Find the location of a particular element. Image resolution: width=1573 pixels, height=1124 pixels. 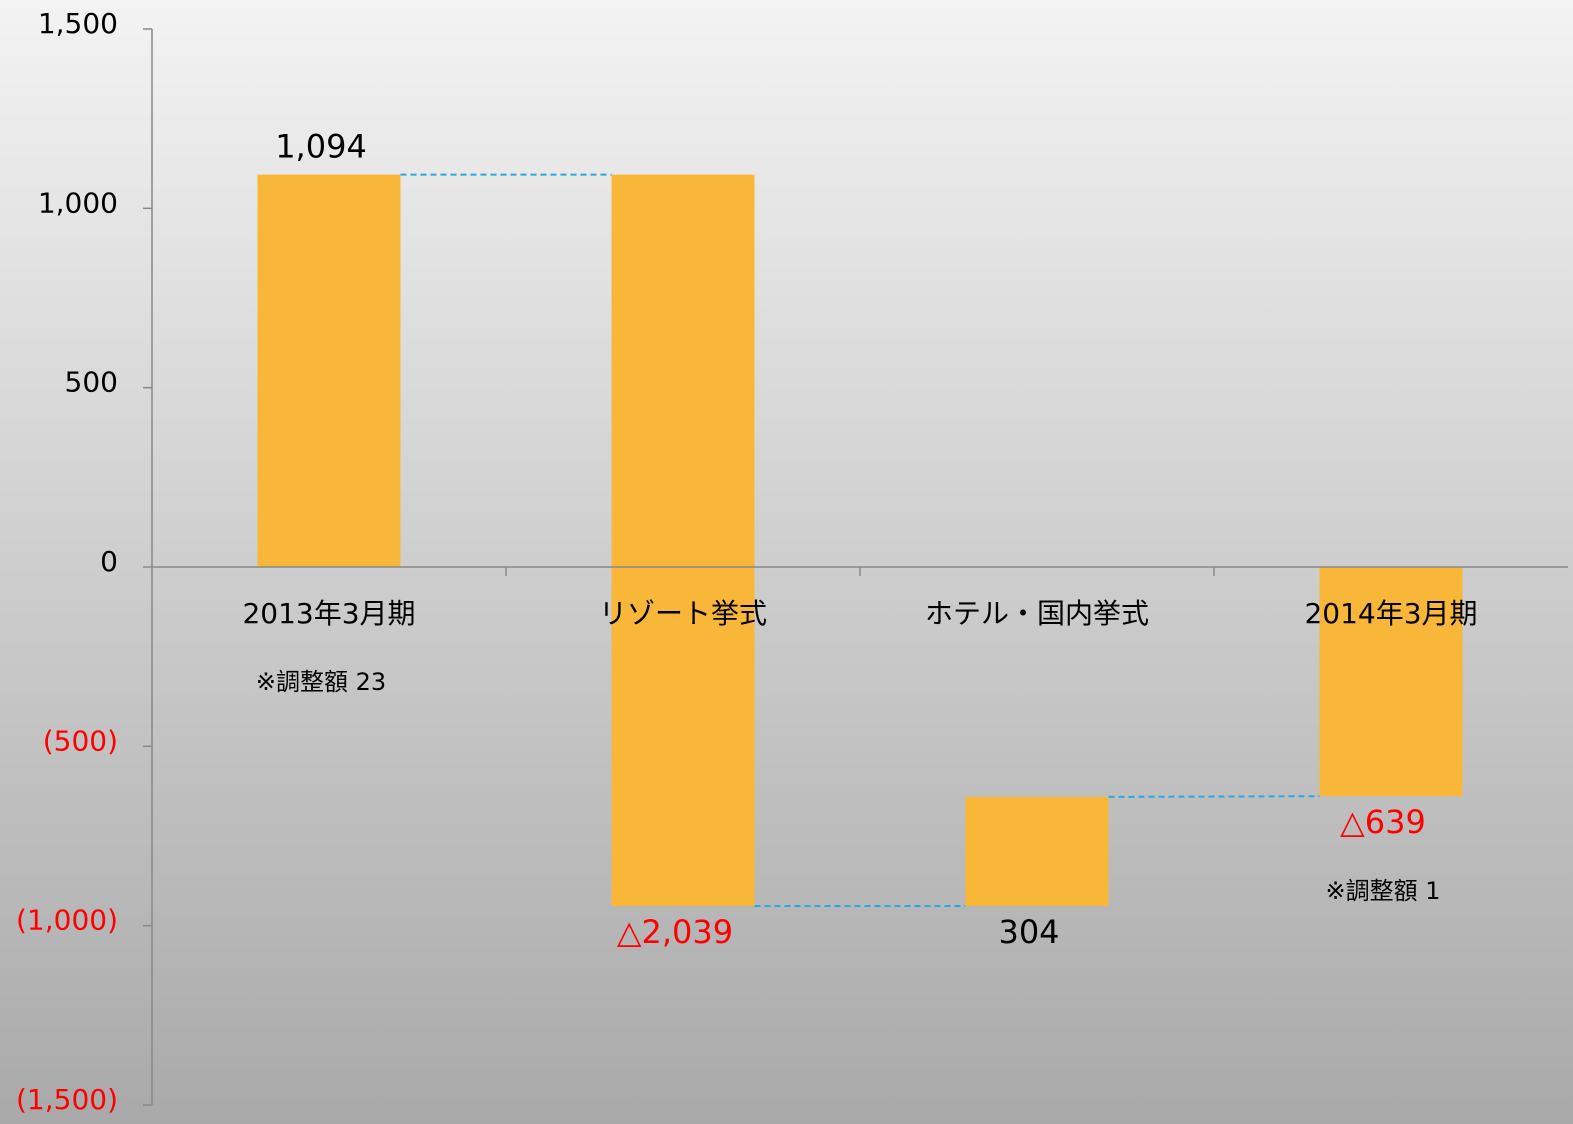

y-tick-label: 1,500 is located at coordinates (78, 23).